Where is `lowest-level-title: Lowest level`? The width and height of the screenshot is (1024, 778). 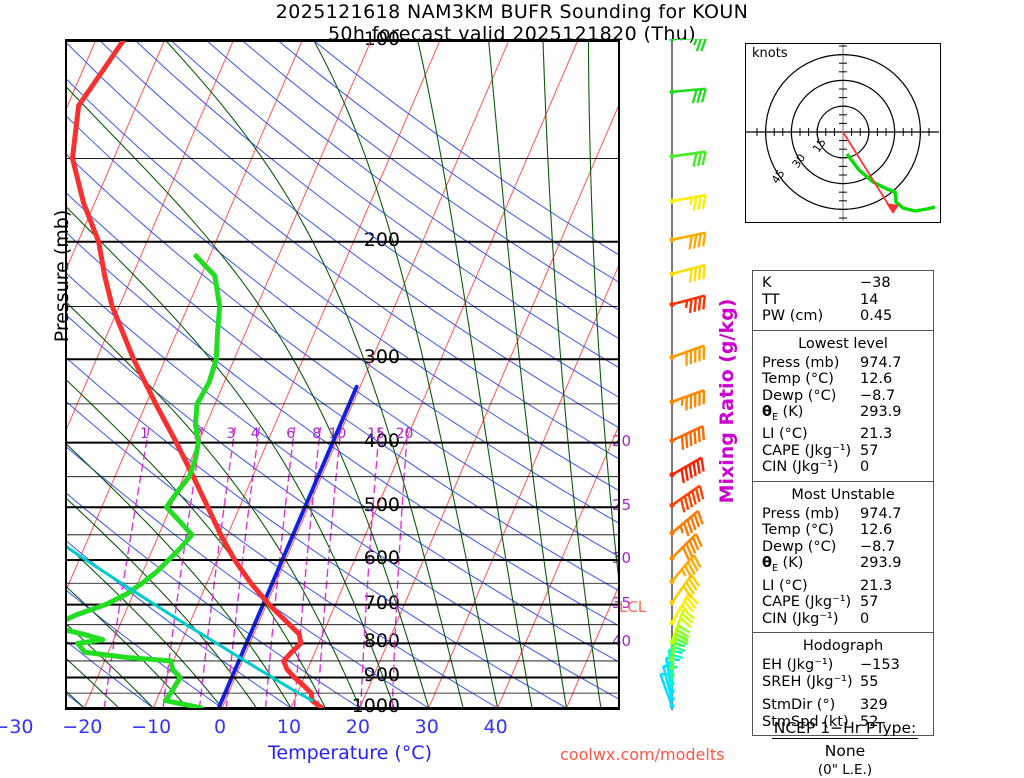
lowest-level-title: Lowest level is located at coordinates (843, 345).